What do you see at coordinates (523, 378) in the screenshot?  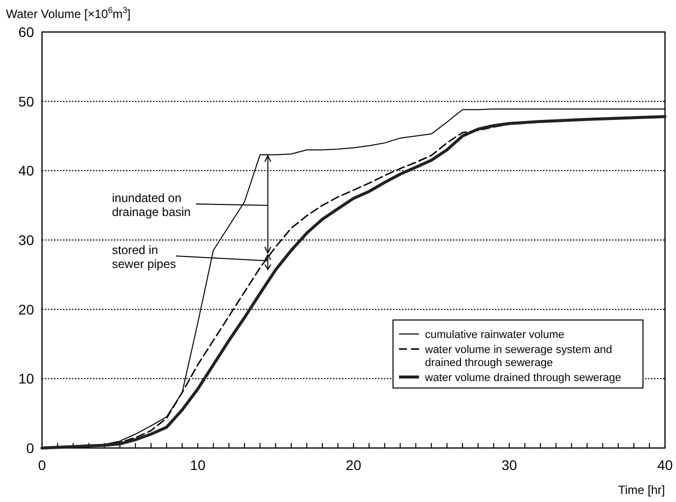 I see `legend-label: water volume drained through sewerage` at bounding box center [523, 378].